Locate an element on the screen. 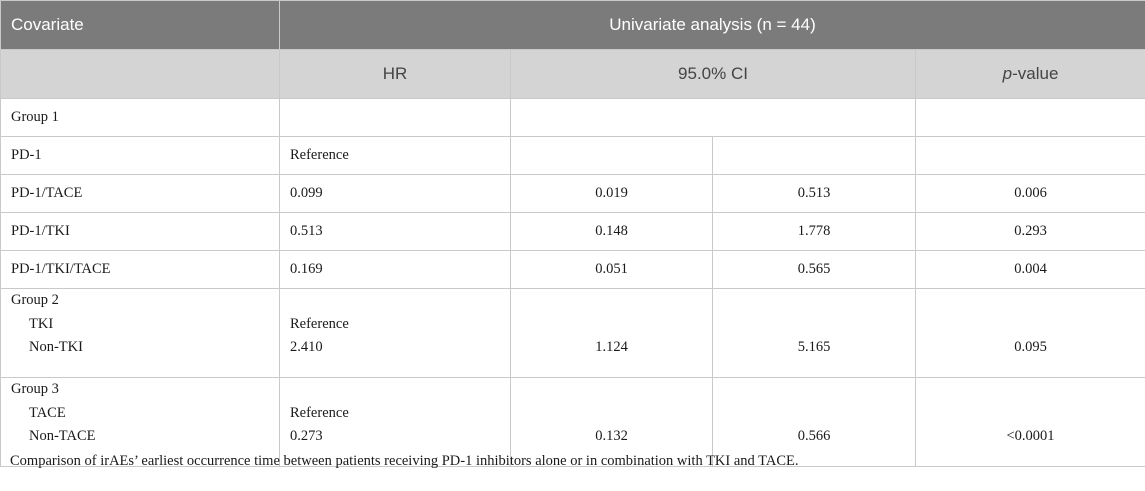  p-cell: 0.095 is located at coordinates (1029, 333).